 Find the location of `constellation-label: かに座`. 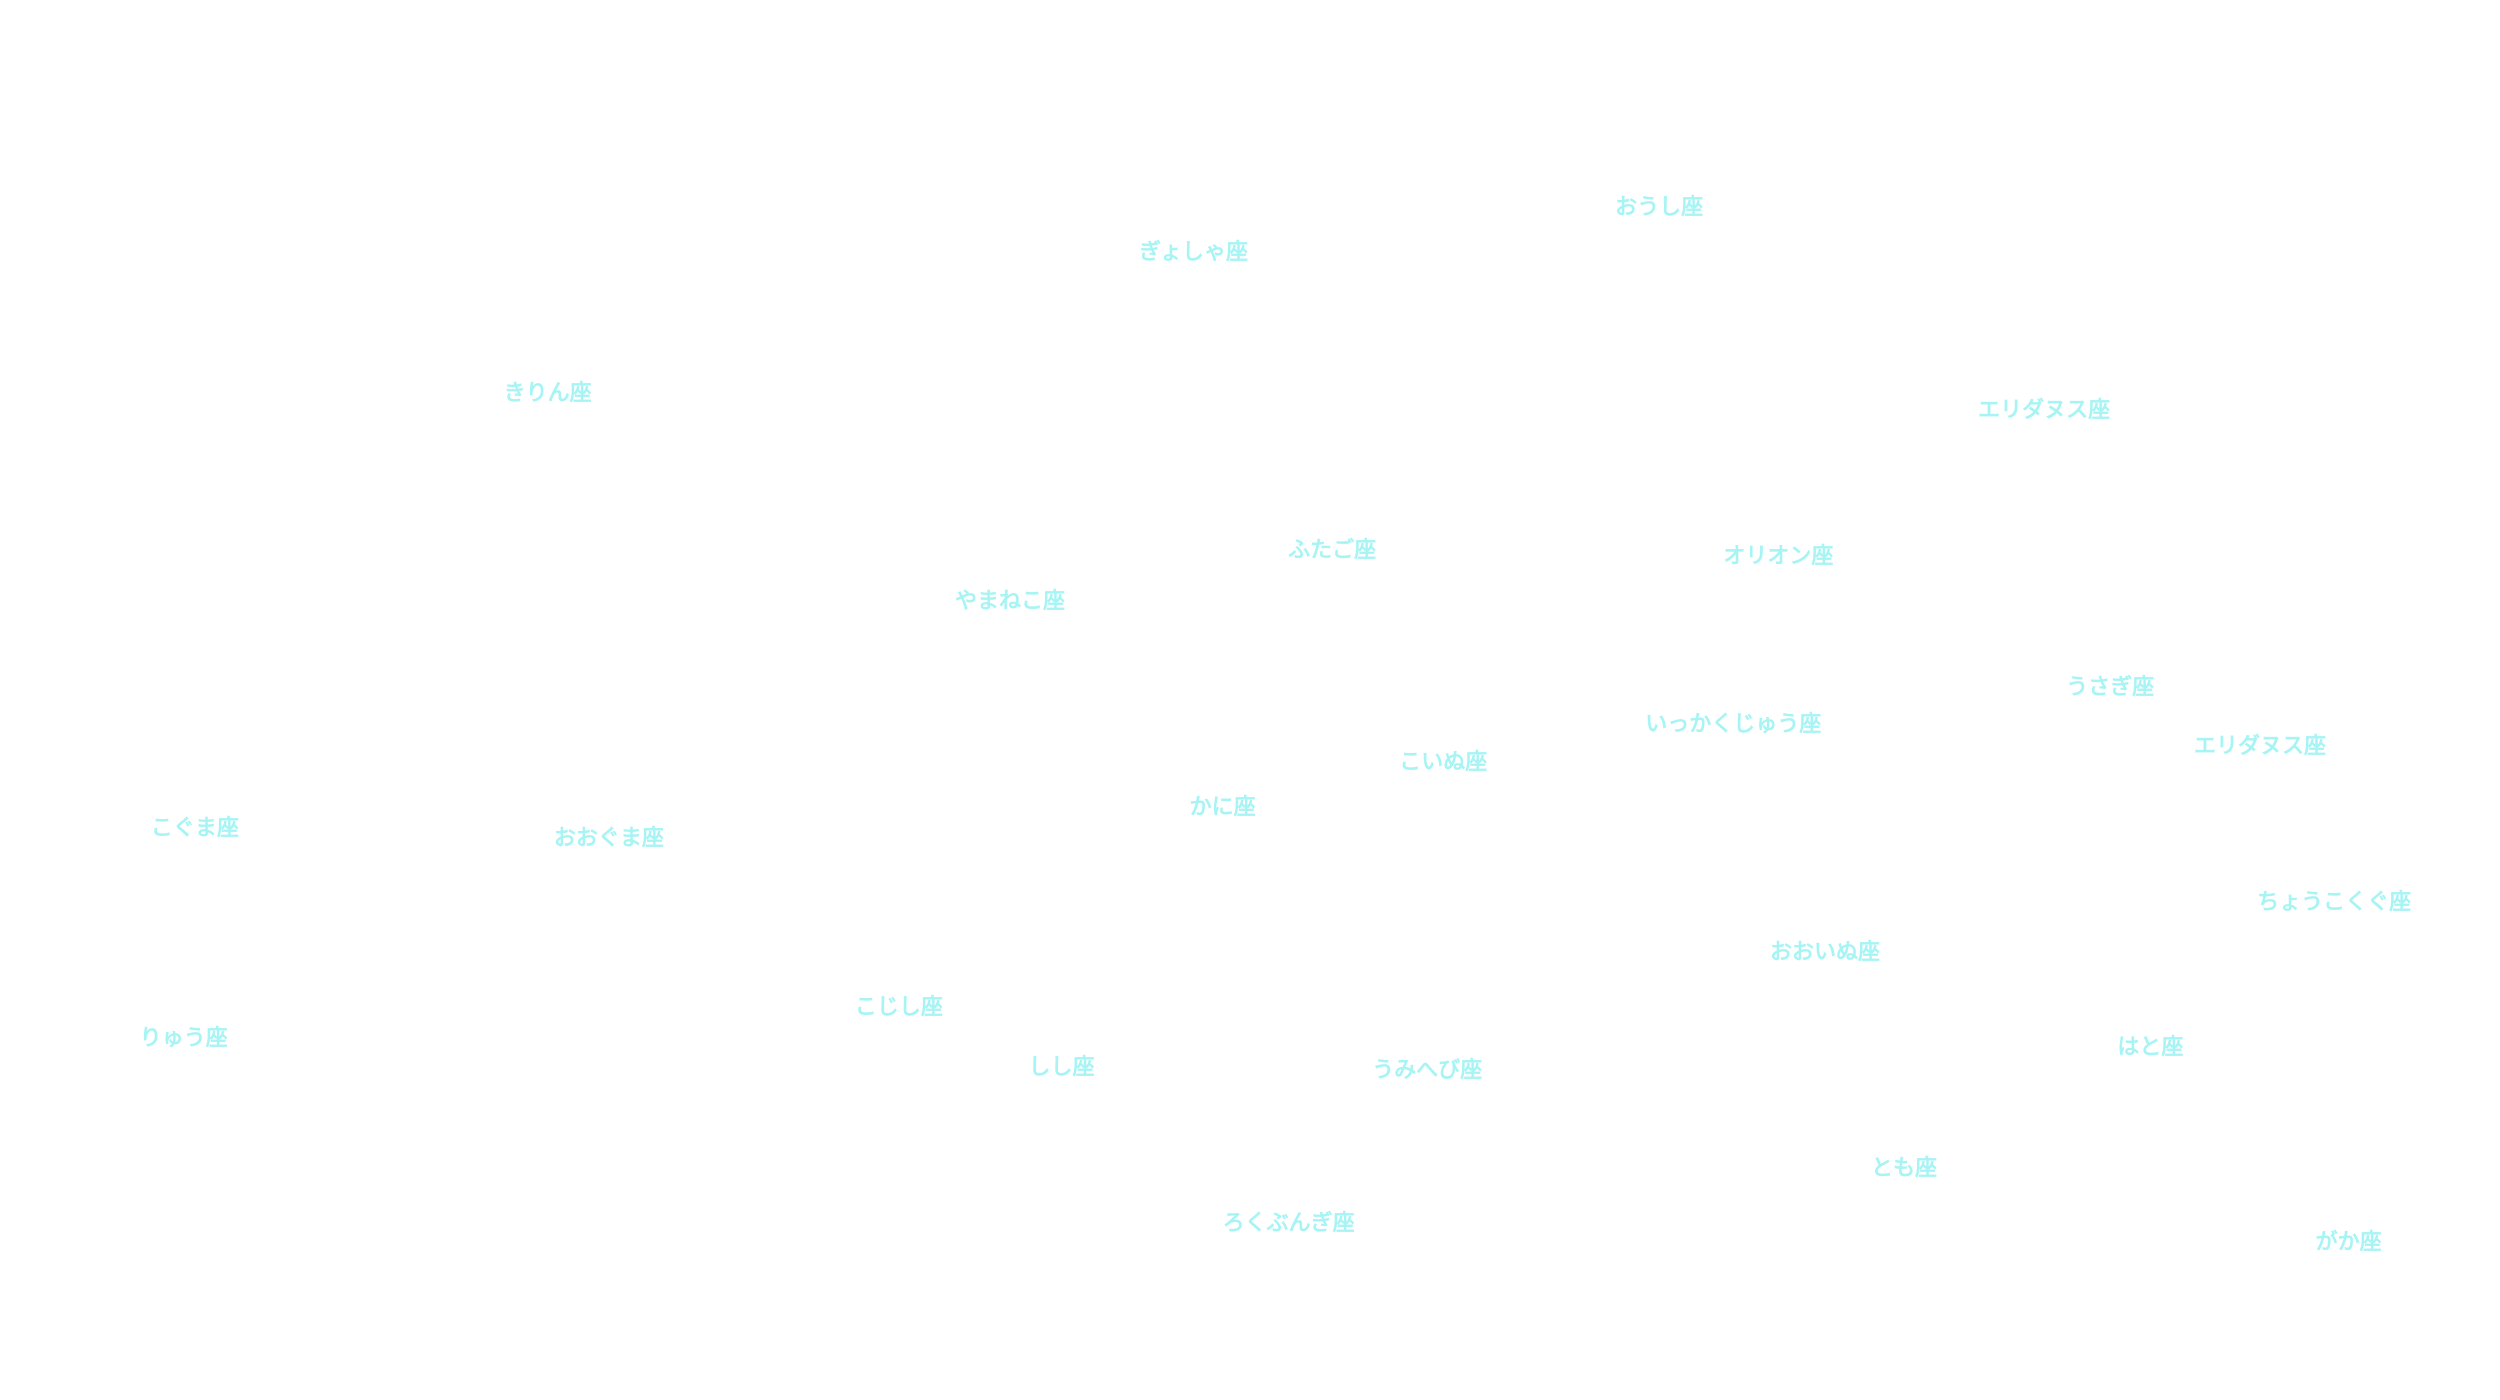

constellation-label: かに座 is located at coordinates (1222, 808).